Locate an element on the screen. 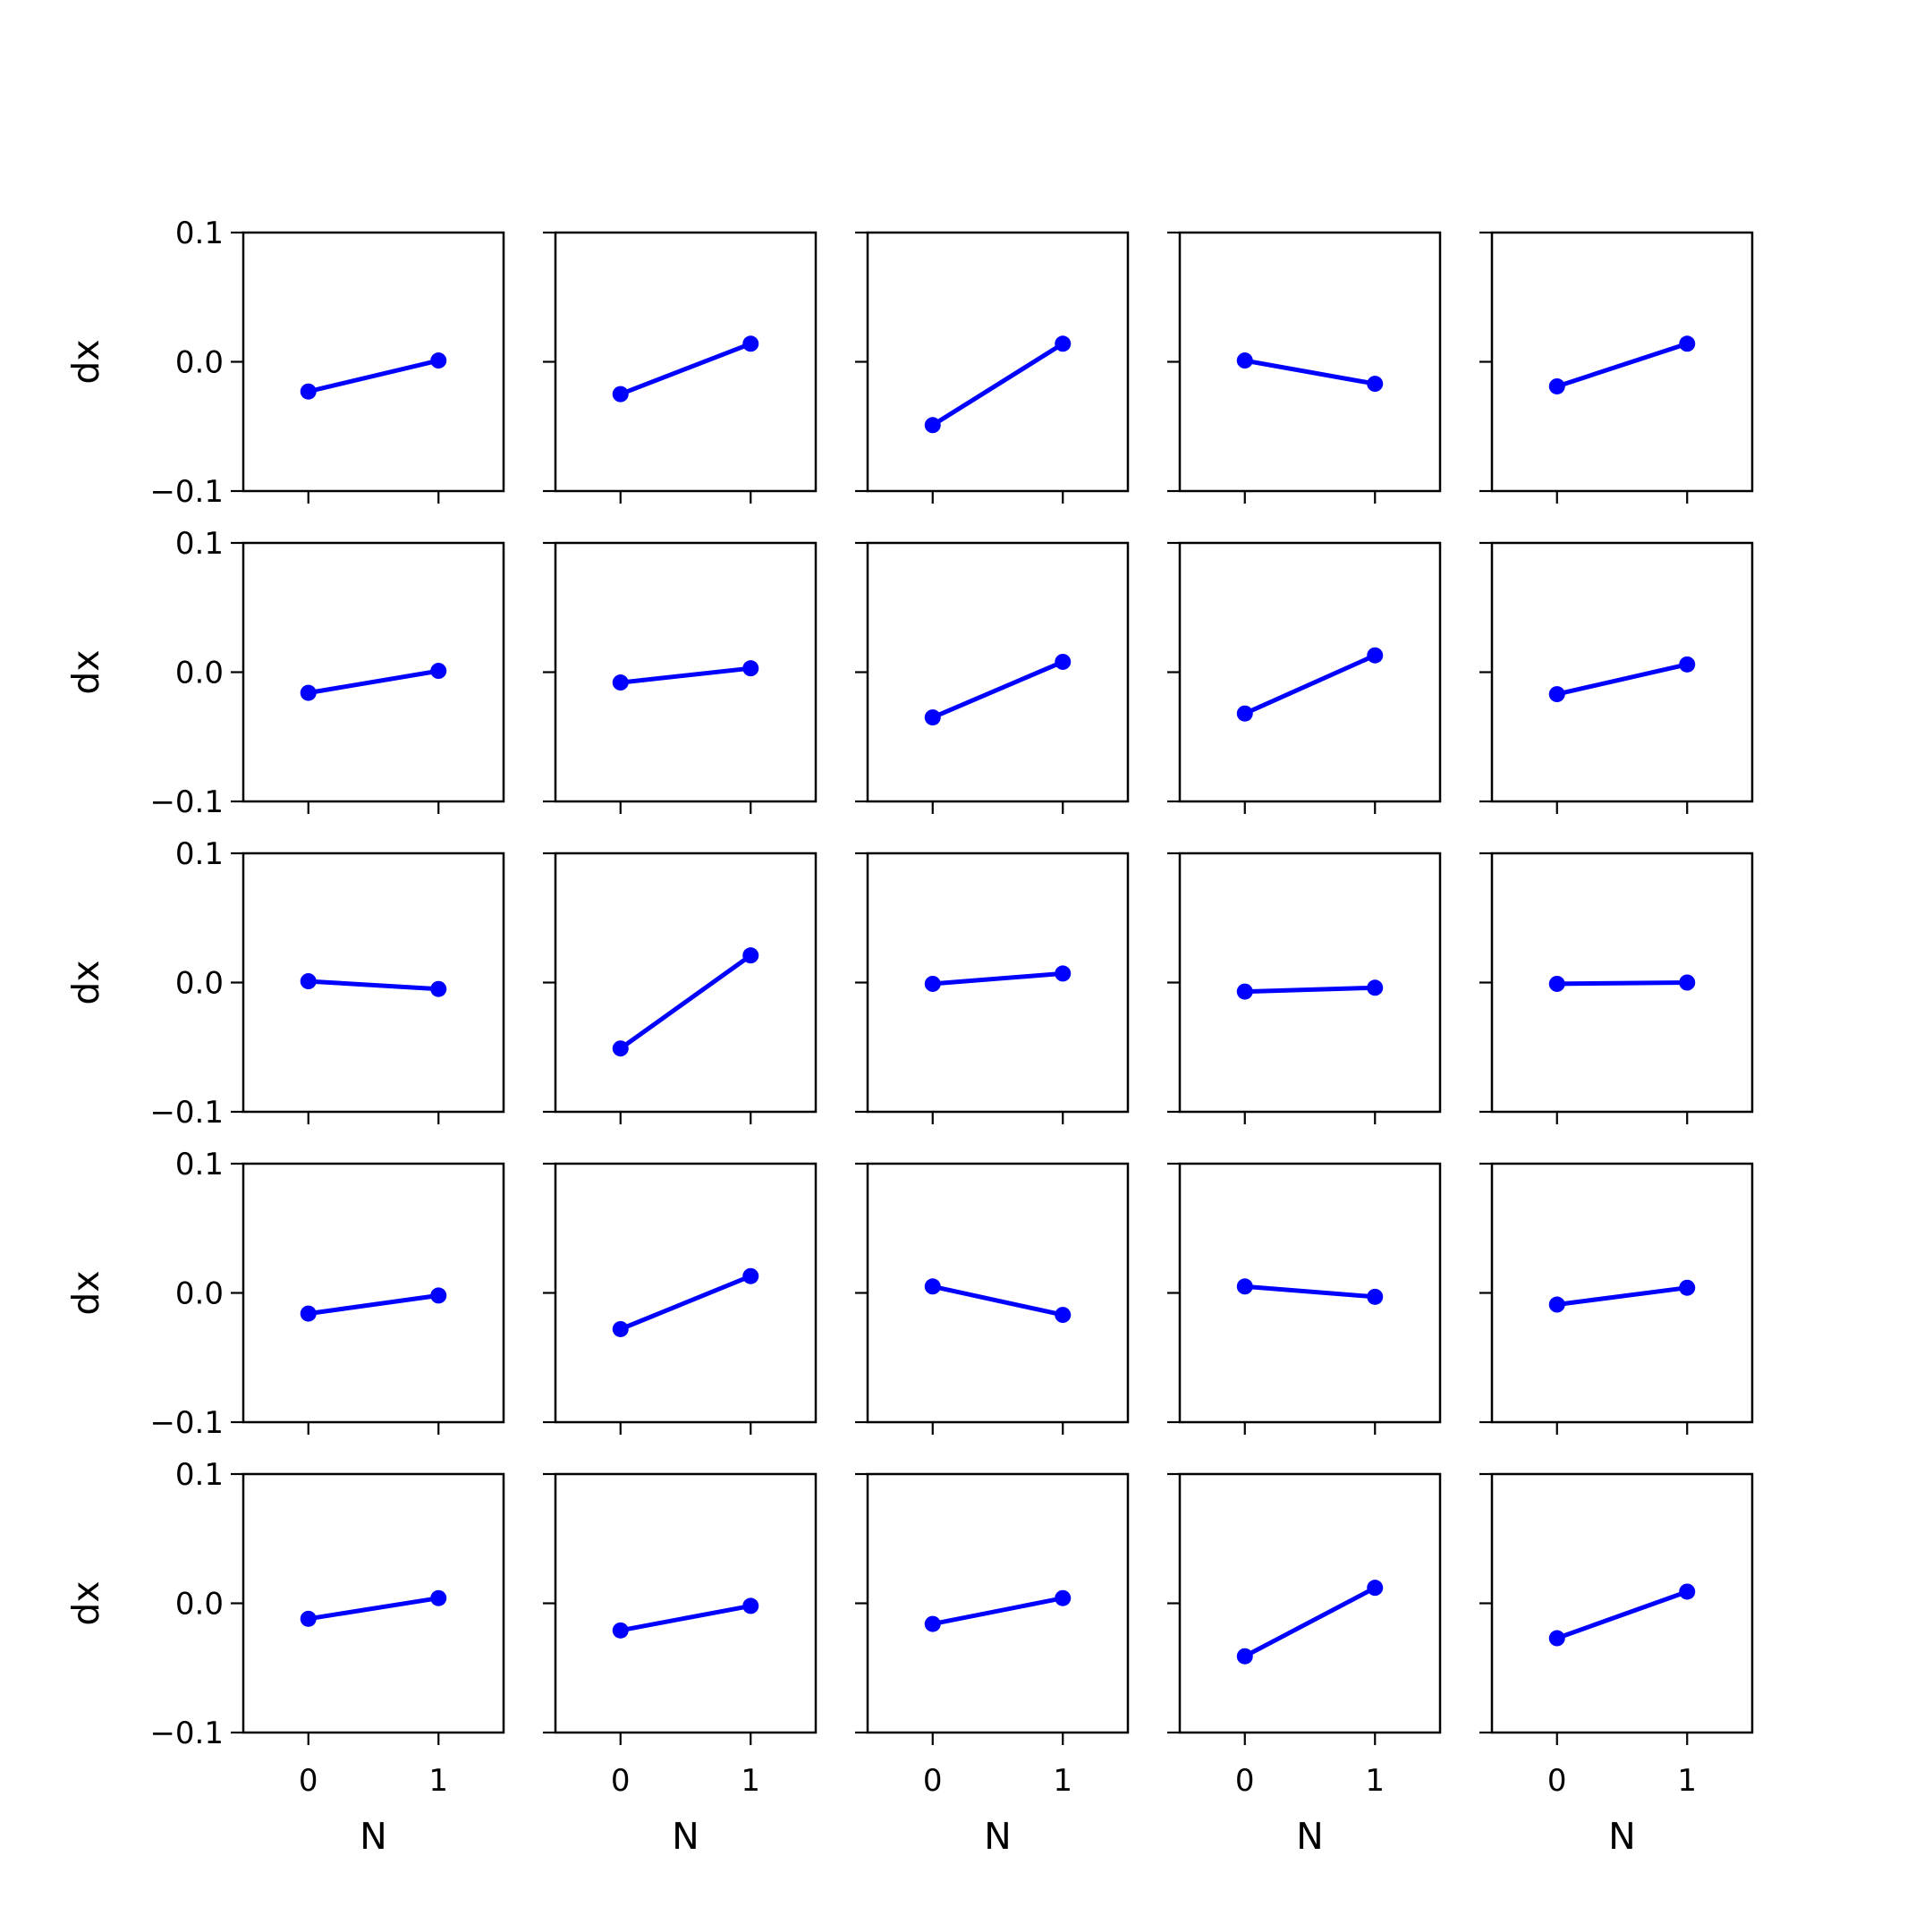 This screenshot has height=1932, width=1932. subplot-r0-c0: 0.1 0.0 −0.1 dx is located at coordinates (284, 363).